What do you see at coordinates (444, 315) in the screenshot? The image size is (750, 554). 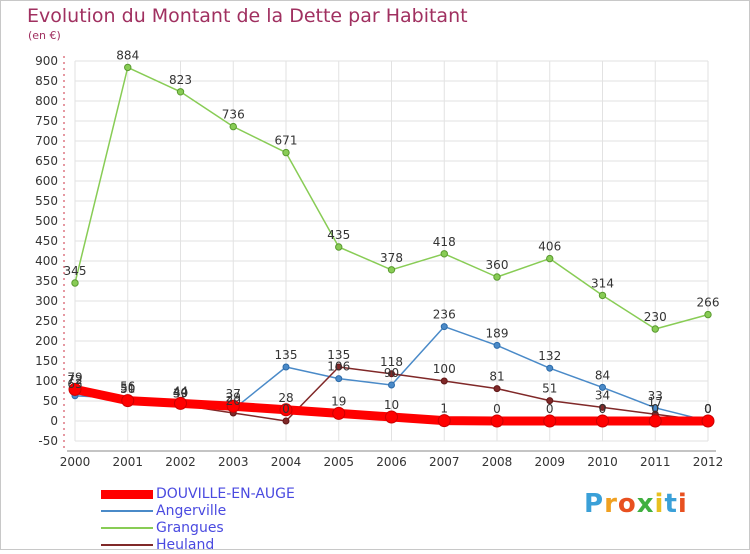 I see `data-label-s1-7: 236` at bounding box center [444, 315].